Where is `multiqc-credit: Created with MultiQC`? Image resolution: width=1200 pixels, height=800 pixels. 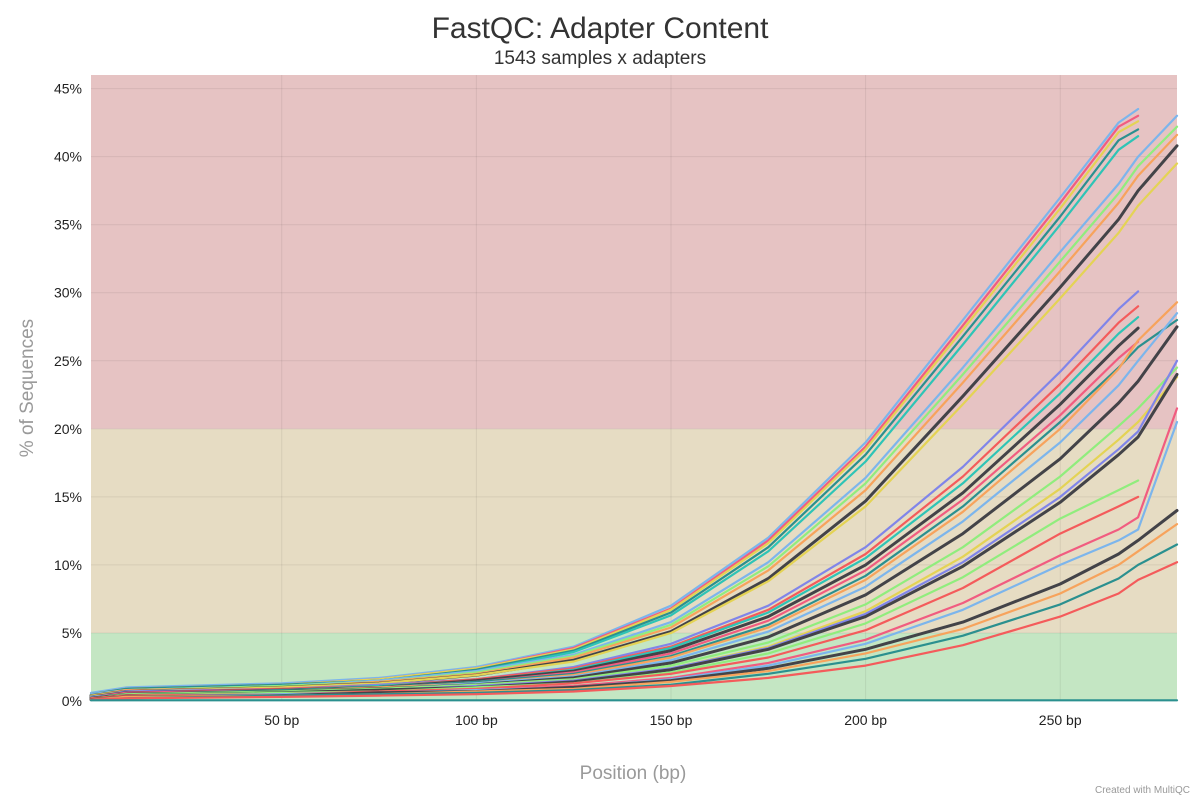 multiqc-credit: Created with MultiQC is located at coordinates (1142, 790).